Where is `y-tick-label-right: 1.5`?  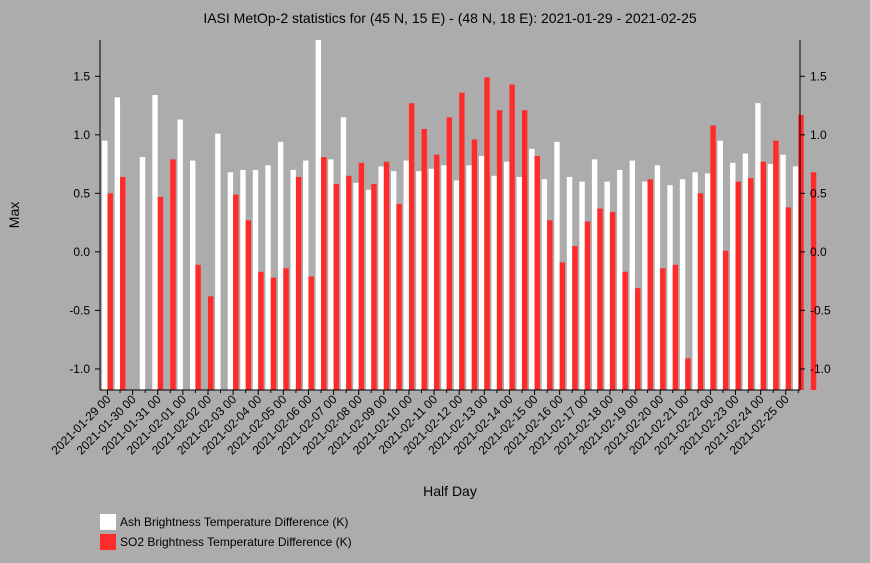
y-tick-label-right: 1.5 is located at coordinates (818, 76).